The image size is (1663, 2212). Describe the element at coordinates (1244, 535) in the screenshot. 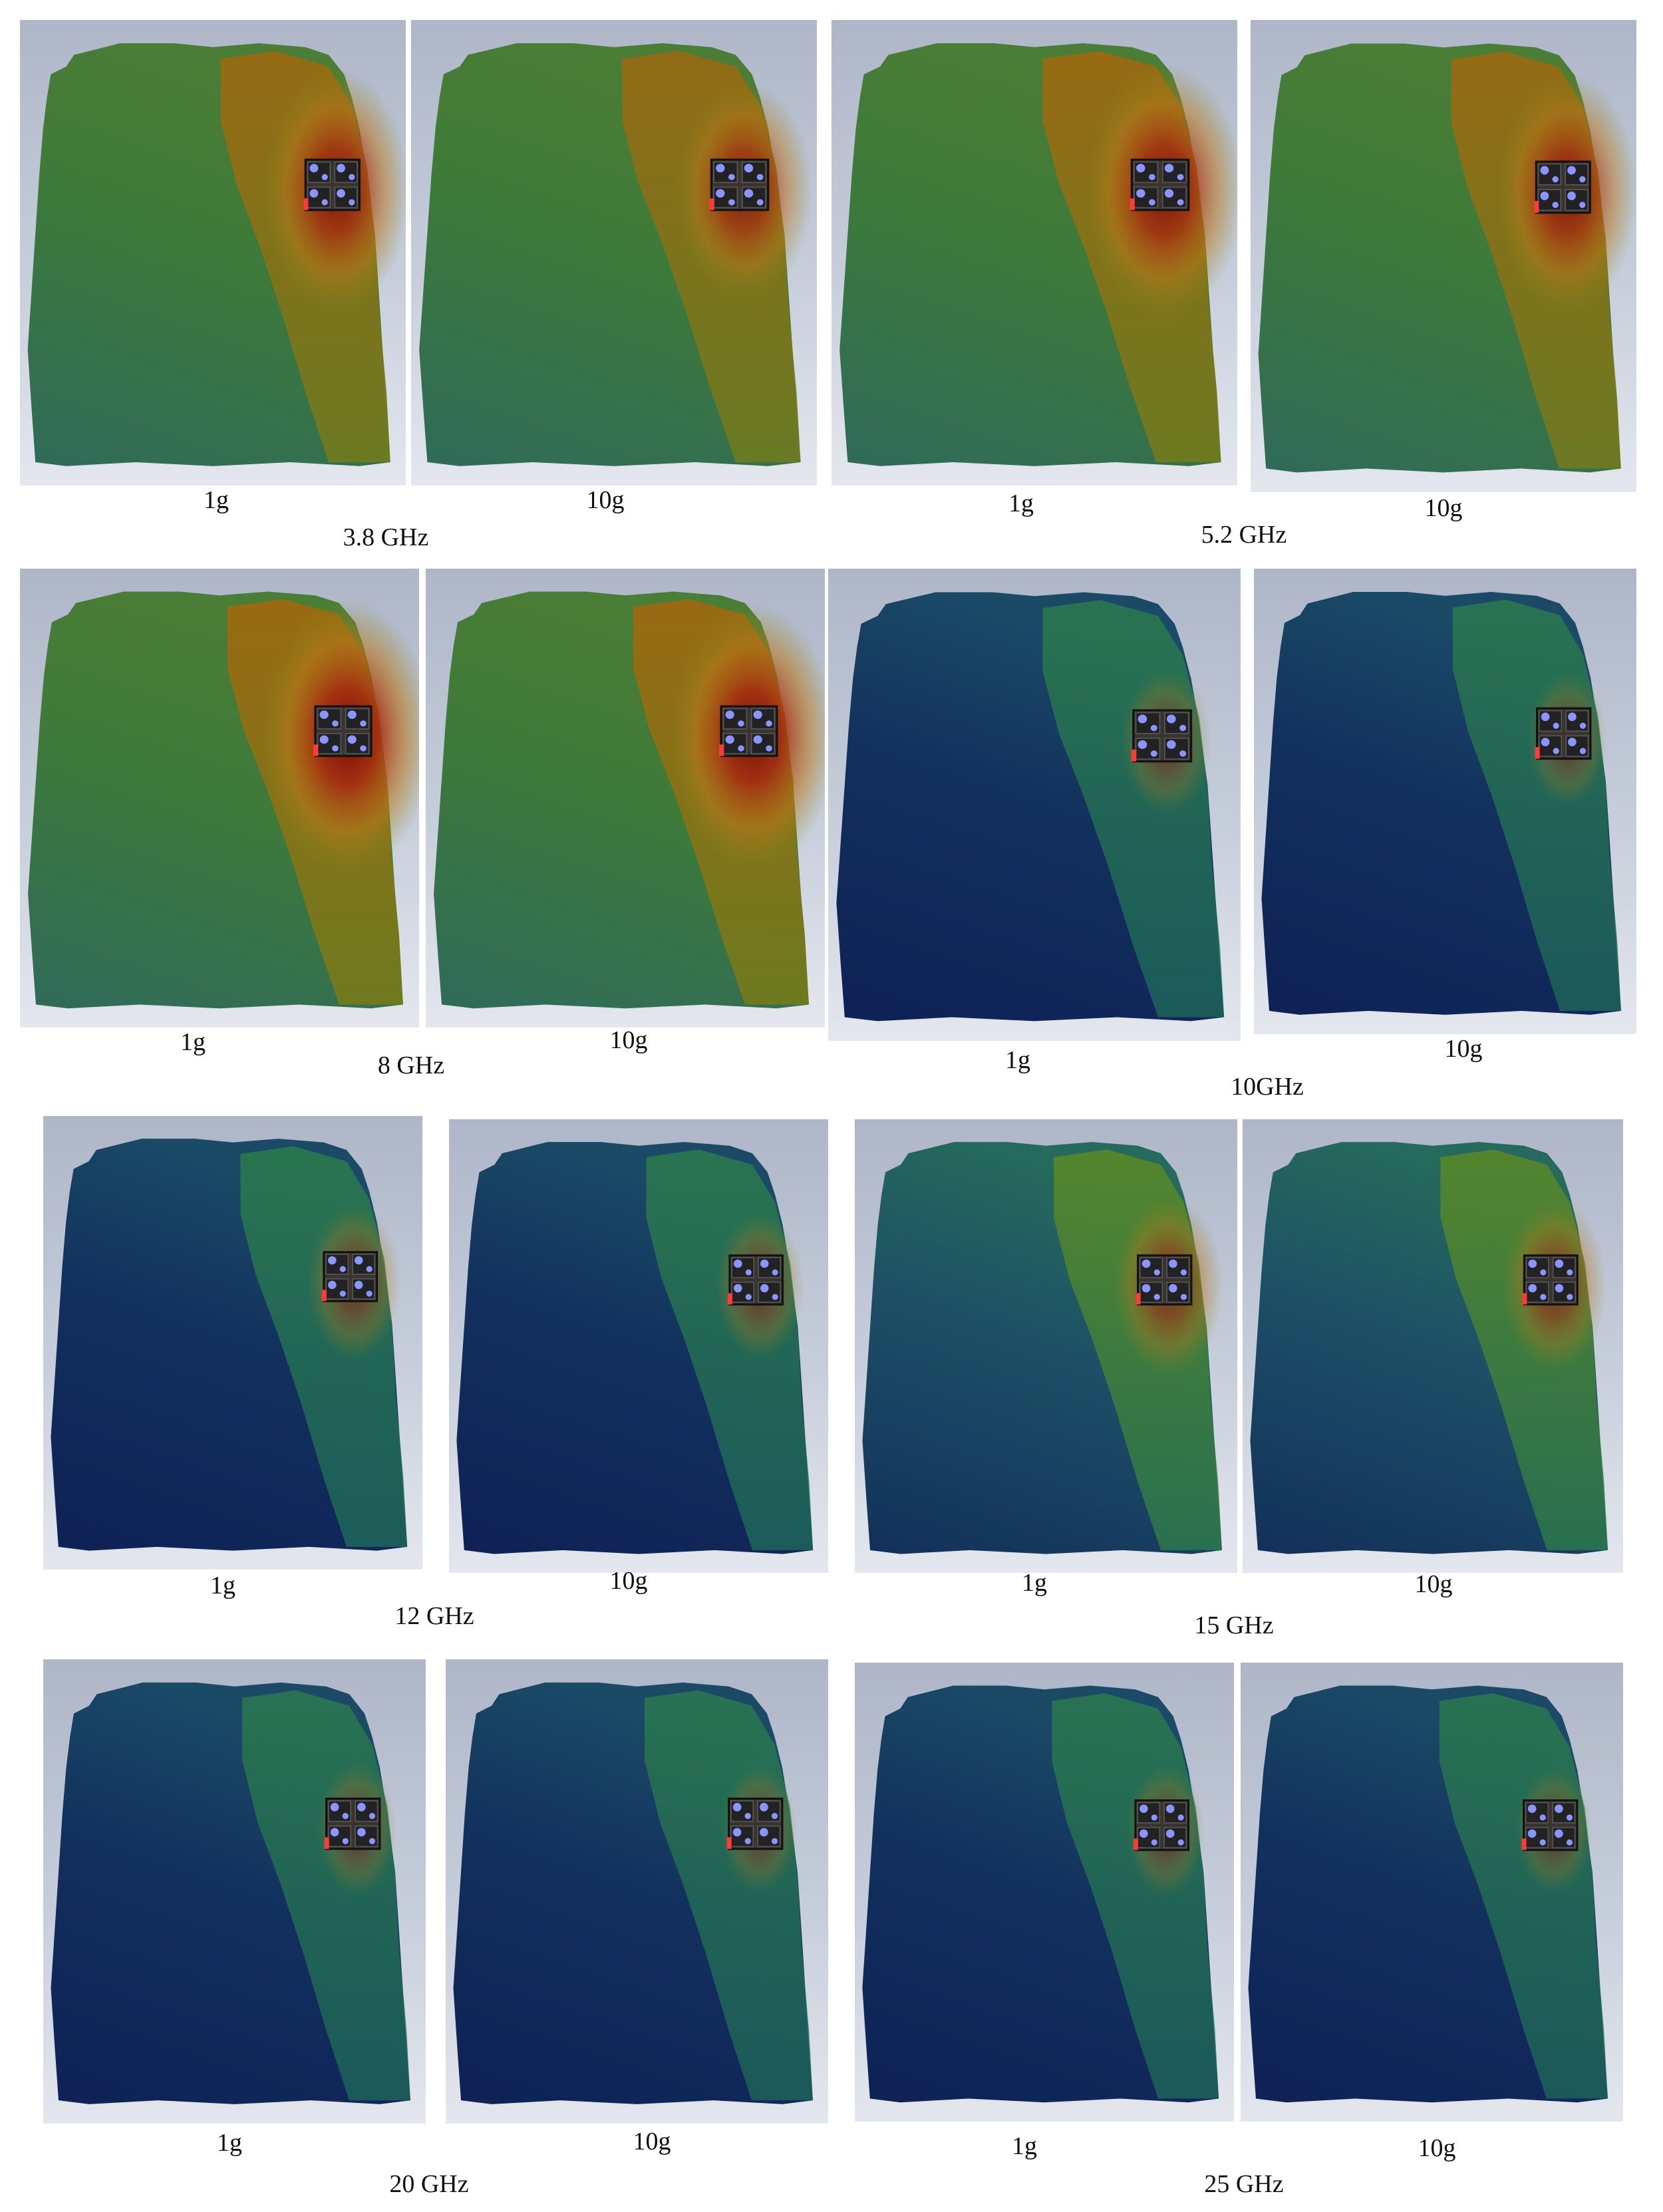

I see `frequency-label-5-2ghz: 5.2 GHz` at that location.